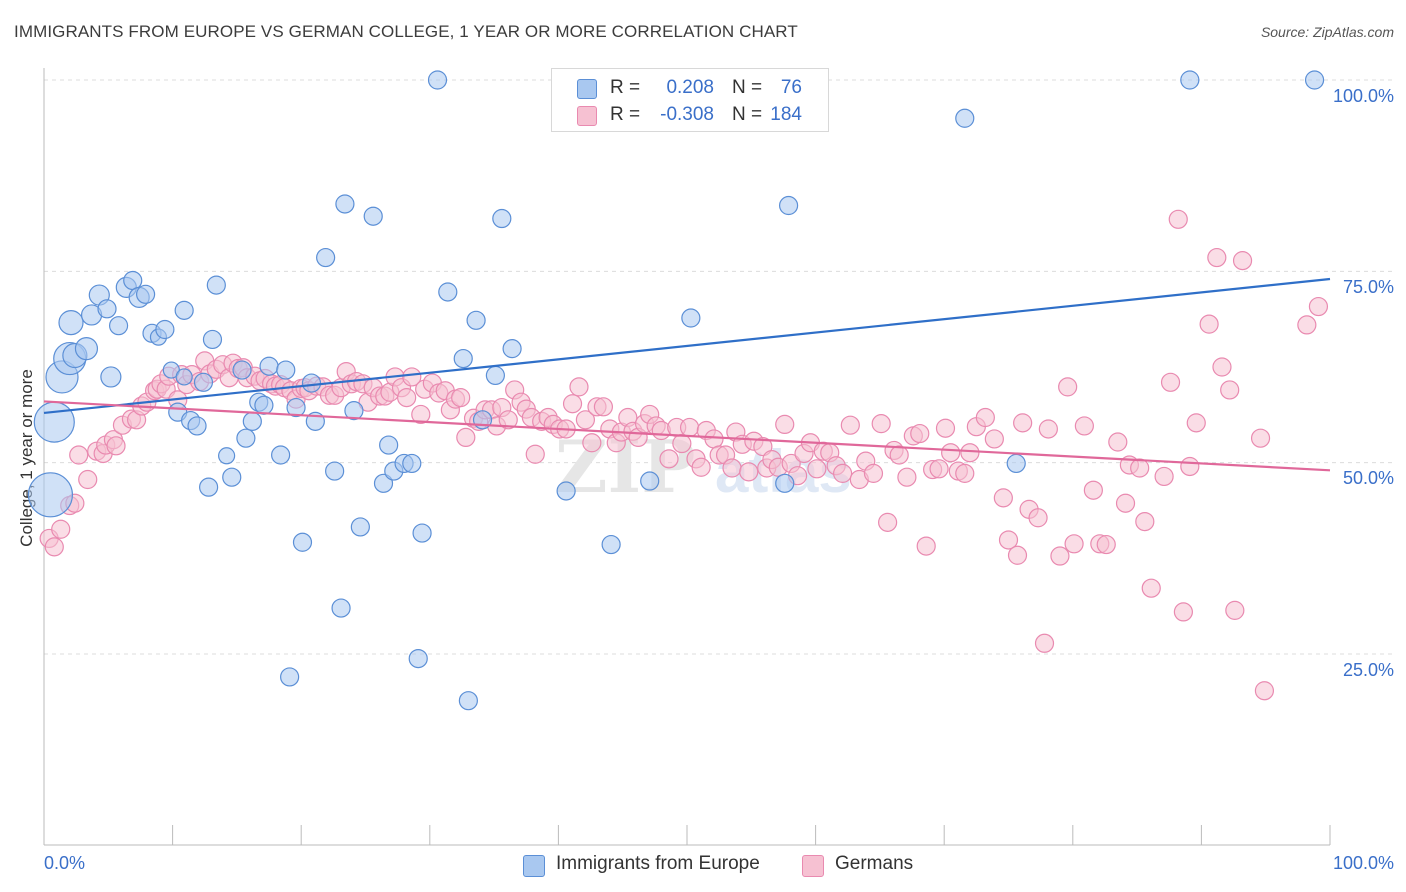  Describe the element at coordinates (1368, 478) in the screenshot. I see `y-tick-label-50: 50.0%` at that location.